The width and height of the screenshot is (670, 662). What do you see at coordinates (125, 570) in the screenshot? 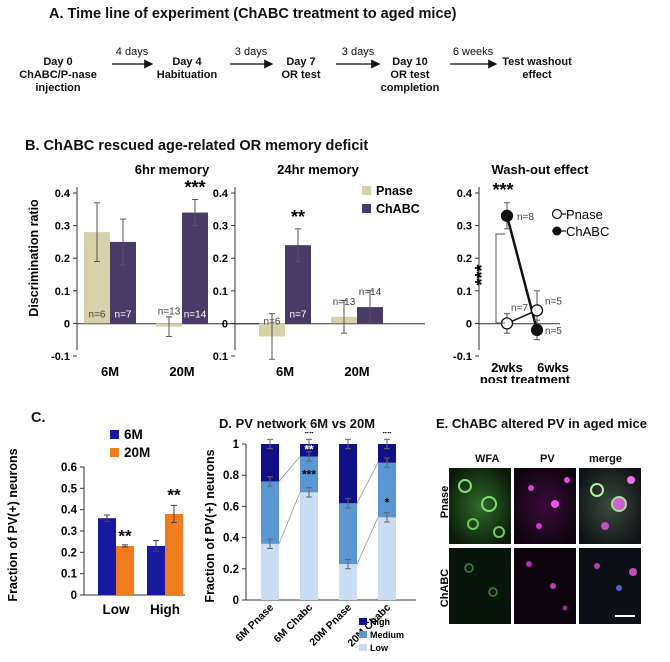
I see `bar-20m` at bounding box center [125, 570].